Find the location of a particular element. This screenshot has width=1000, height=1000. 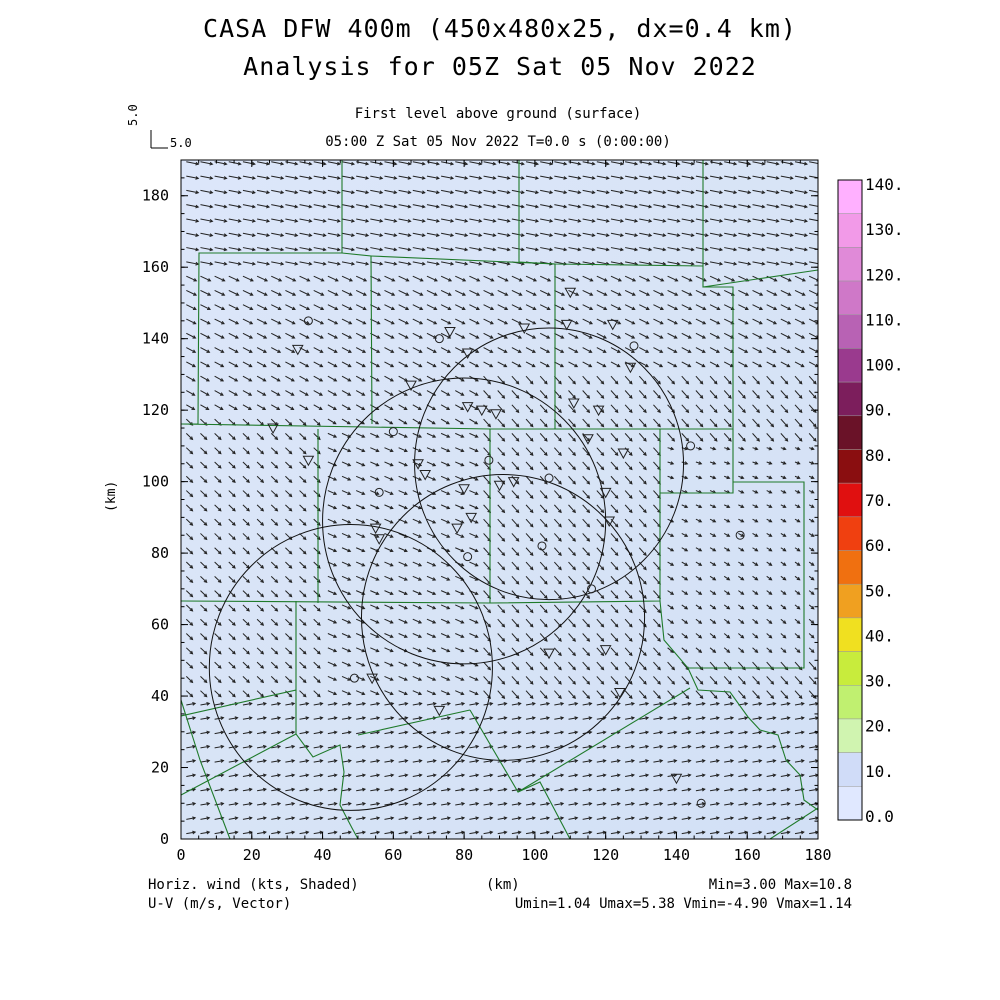

station-triangle is located at coordinates (513, 482).